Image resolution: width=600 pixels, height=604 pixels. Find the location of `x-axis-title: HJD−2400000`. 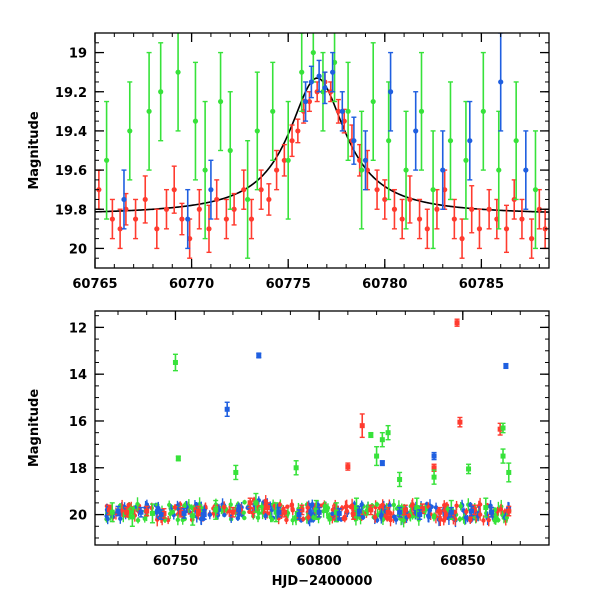

x-axis-title: HJD−2400000 is located at coordinates (322, 581).